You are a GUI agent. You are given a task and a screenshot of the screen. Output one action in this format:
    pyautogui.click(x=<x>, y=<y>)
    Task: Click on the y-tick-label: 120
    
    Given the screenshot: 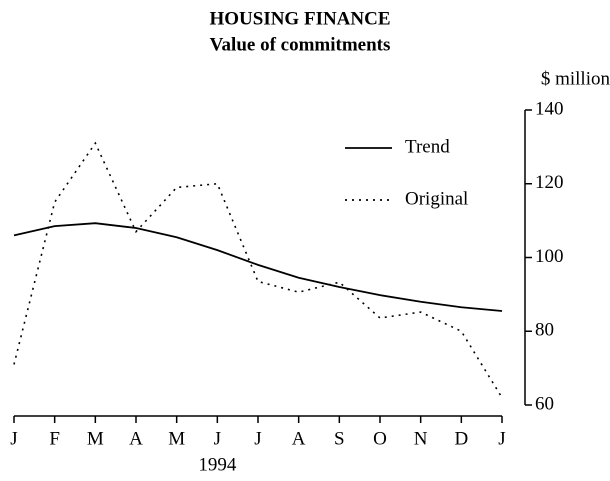 What is the action you would take?
    pyautogui.click(x=549, y=182)
    